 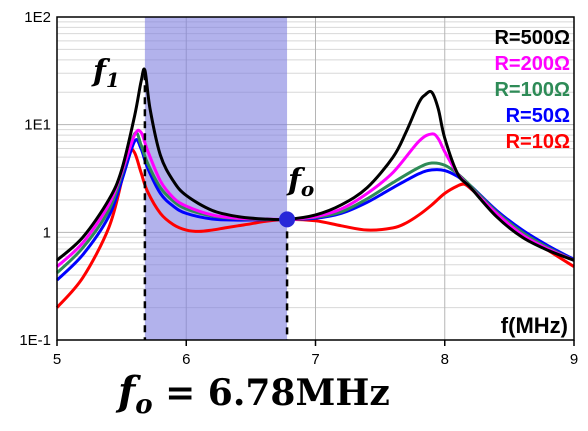 What do you see at coordinates (252, 394) in the screenshot?
I see `resonant-frequency-formula: fo = 6.78MHz` at bounding box center [252, 394].